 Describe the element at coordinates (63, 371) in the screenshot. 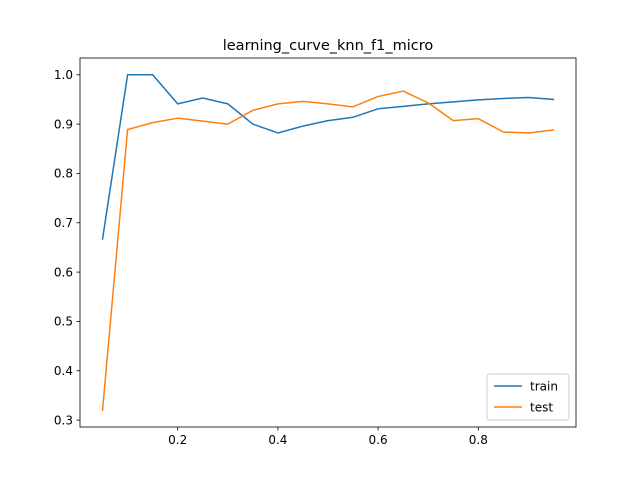

I see `y-tick-label: 0.4` at that location.